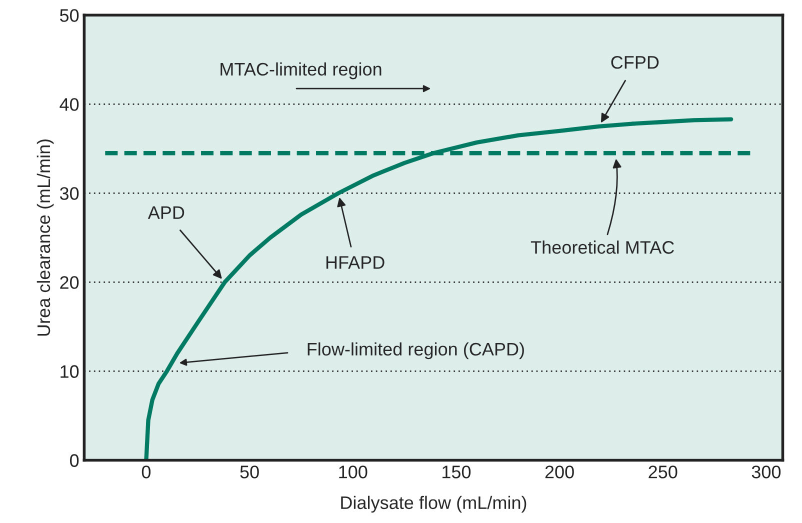  What do you see at coordinates (456, 472) in the screenshot?
I see `x-tick-label: 150` at bounding box center [456, 472].